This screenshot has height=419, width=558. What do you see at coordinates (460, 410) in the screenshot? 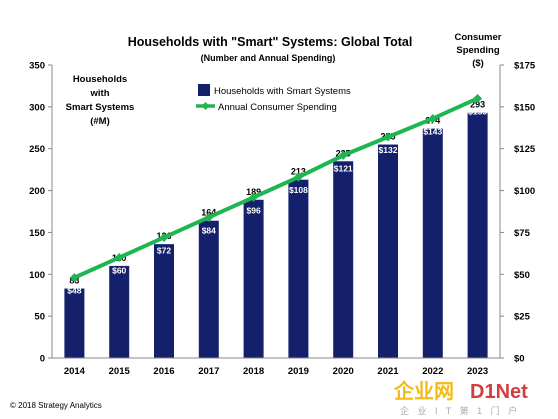
I see `watermark-tagline: 企 业 I T 第 1 门 户` at bounding box center [460, 410].